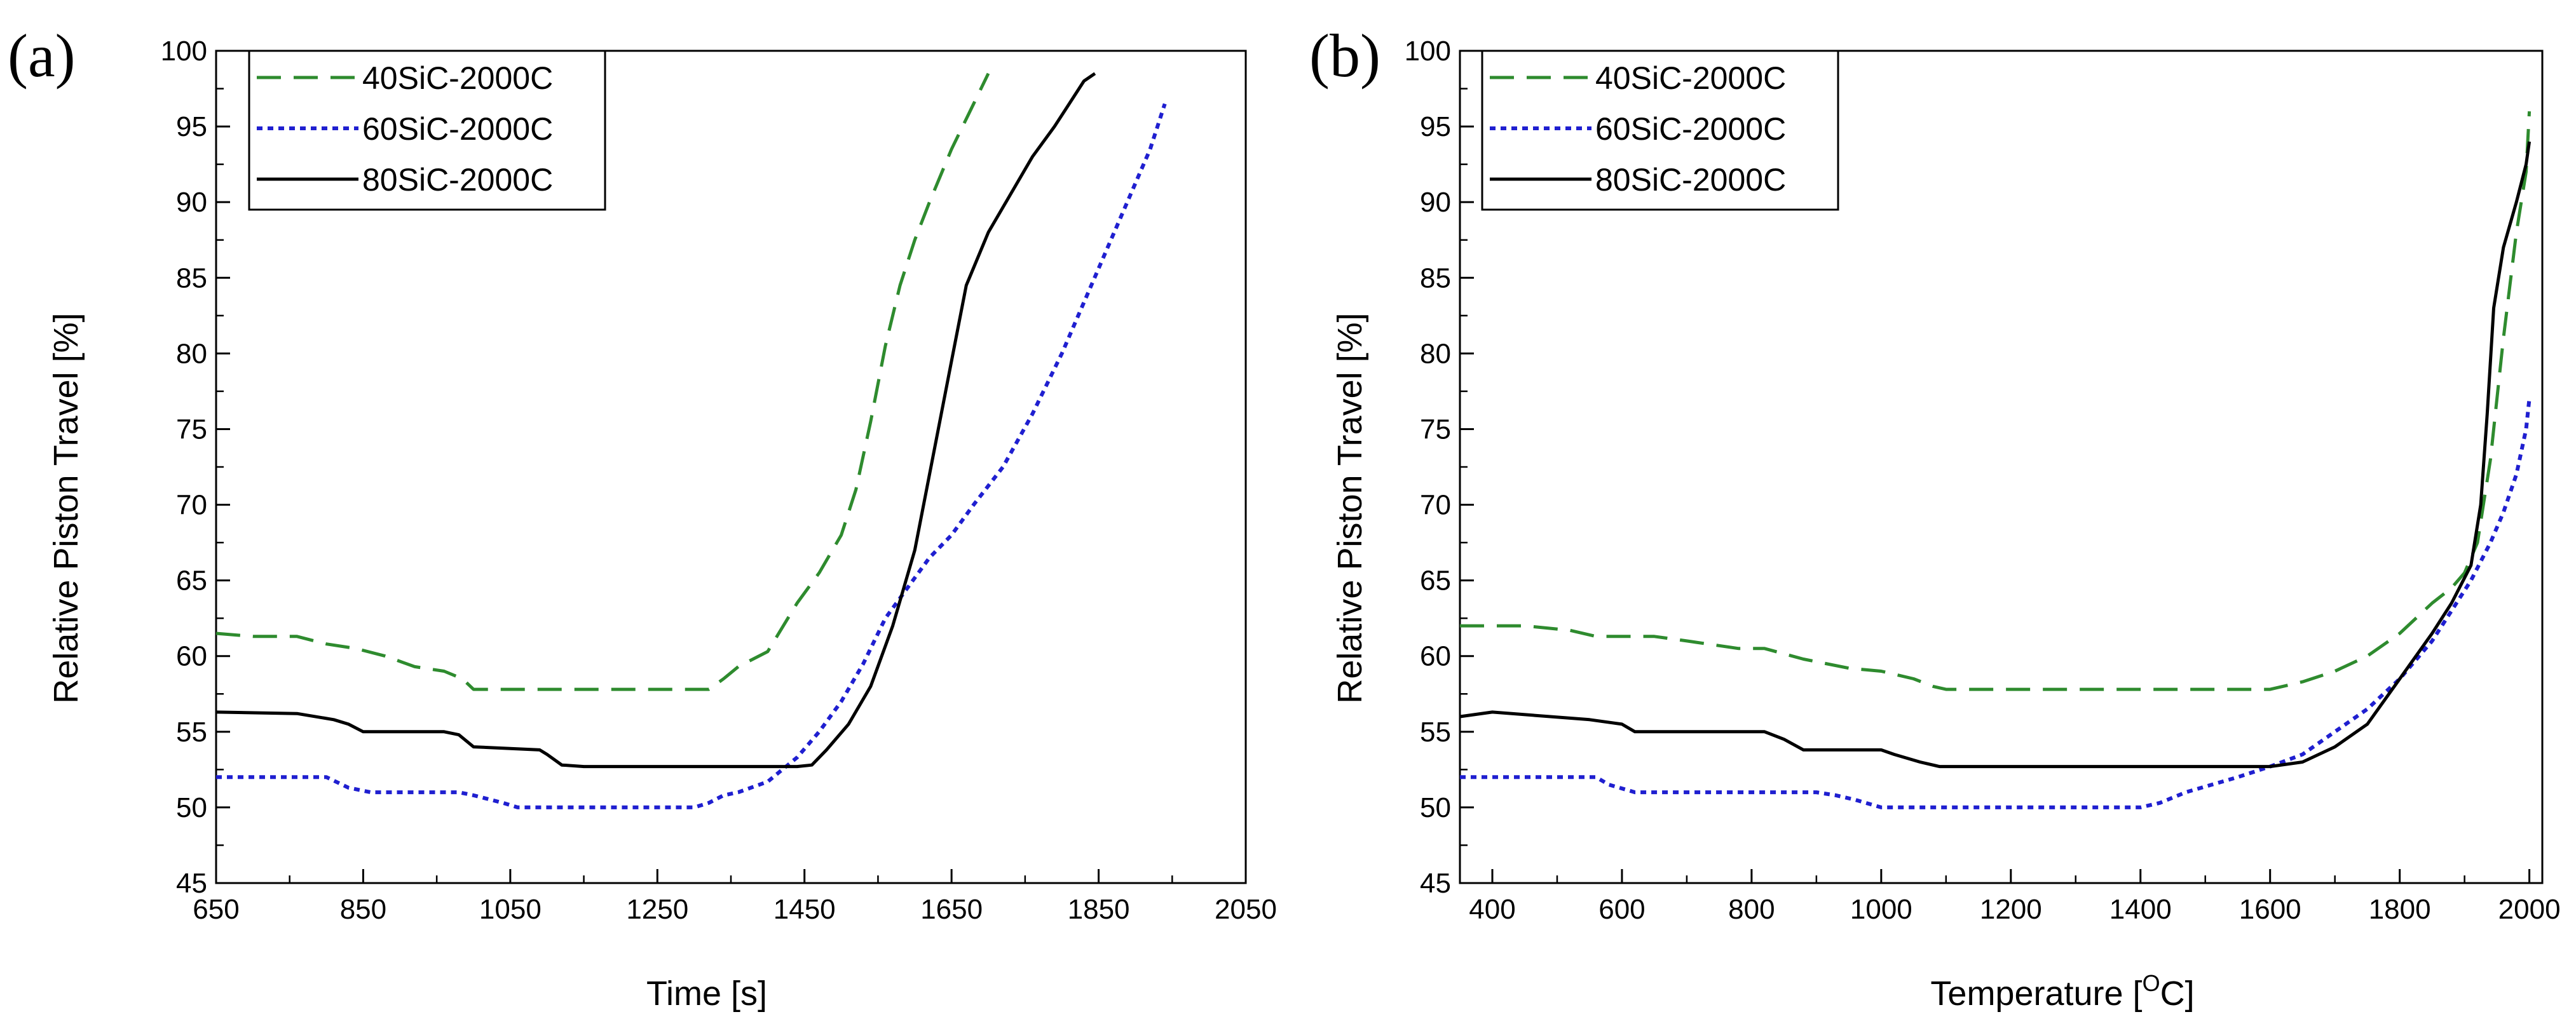 The width and height of the screenshot is (2576, 1019). Describe the element at coordinates (2177, 994) in the screenshot. I see `x-axis-title-b-unit: C]` at that location.